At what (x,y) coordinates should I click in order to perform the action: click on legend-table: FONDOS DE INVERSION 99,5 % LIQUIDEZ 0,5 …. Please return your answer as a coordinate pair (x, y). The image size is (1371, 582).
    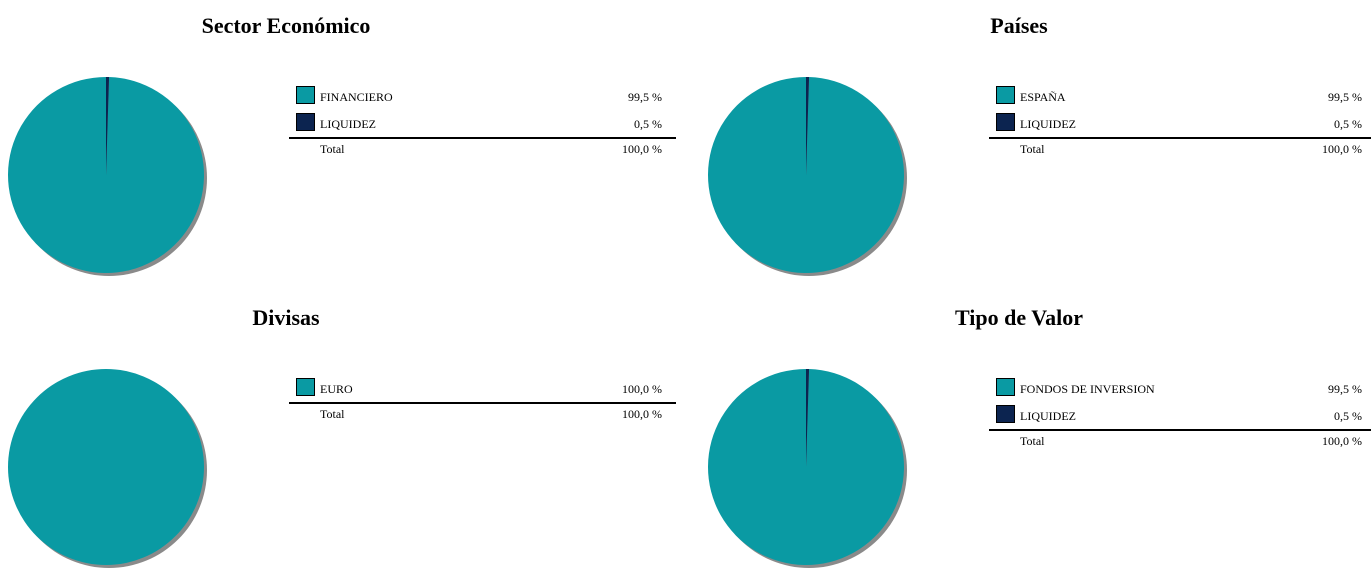
    Looking at the image, I should click on (1180, 413).